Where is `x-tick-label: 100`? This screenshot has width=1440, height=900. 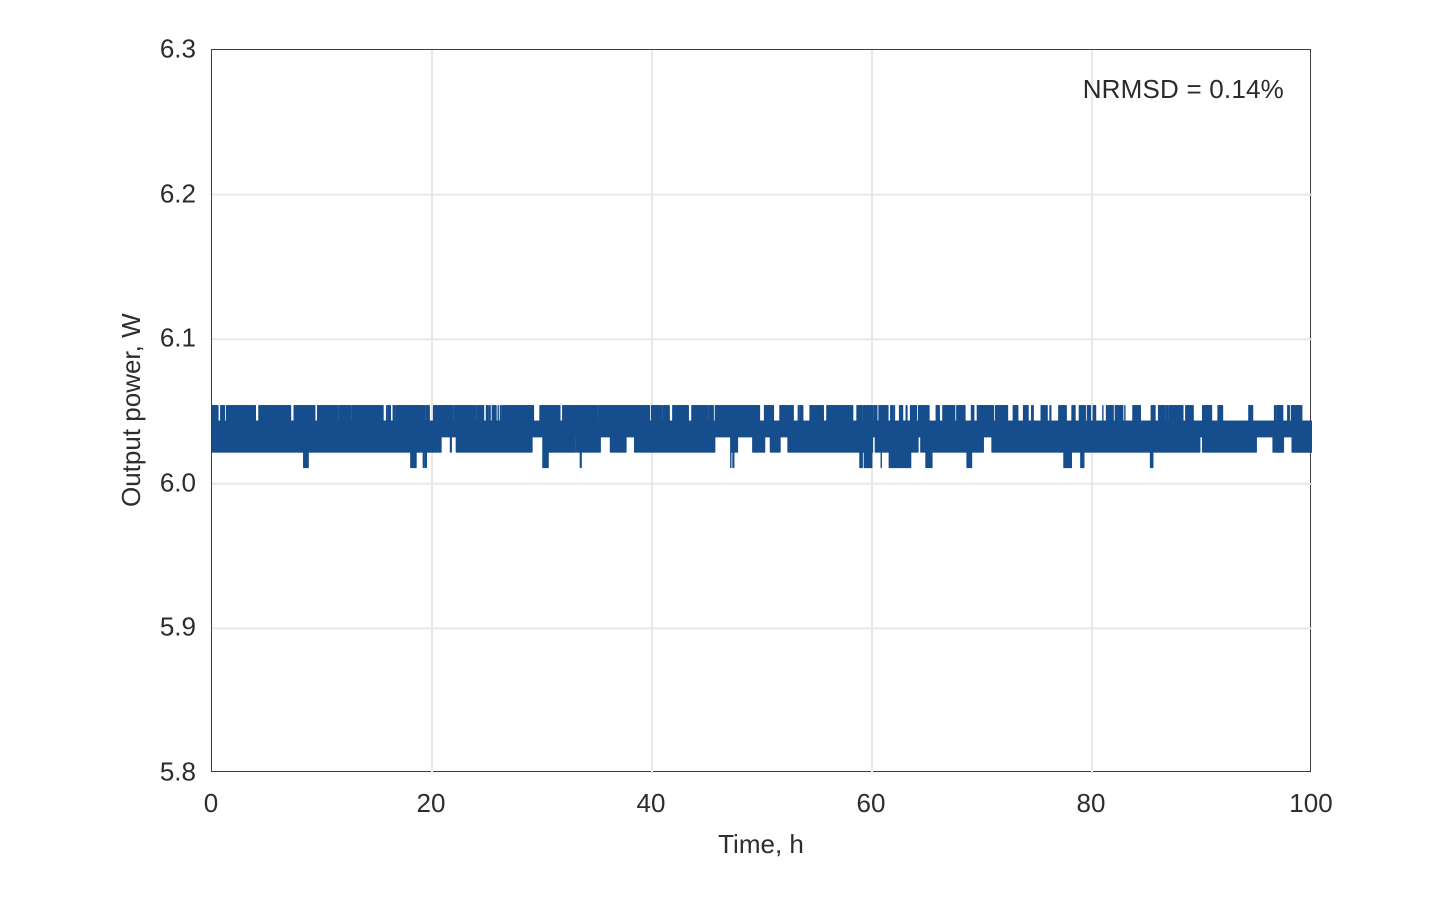
x-tick-label: 100 is located at coordinates (1311, 803).